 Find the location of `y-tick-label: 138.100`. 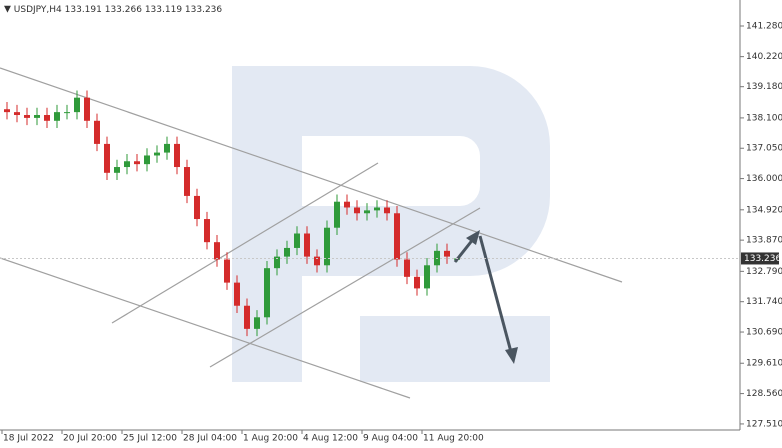

y-tick-label: 138.100 is located at coordinates (764, 118).